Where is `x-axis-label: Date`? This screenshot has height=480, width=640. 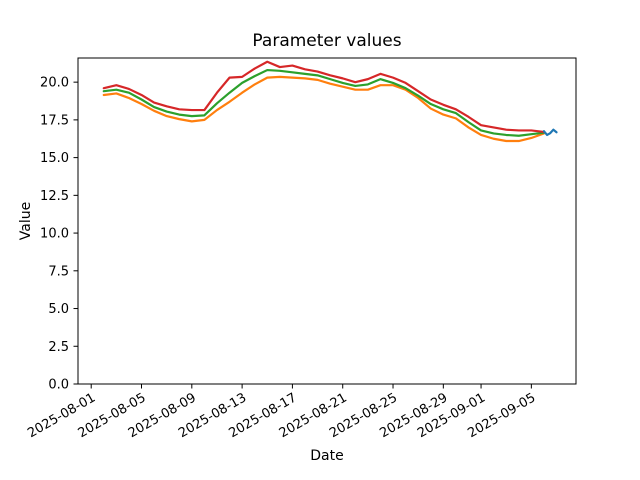
x-axis-label: Date is located at coordinates (327, 456).